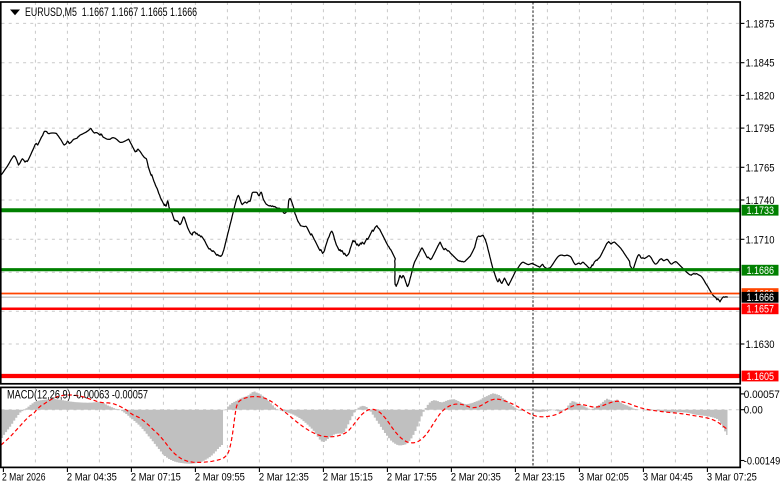  What do you see at coordinates (92, 477) in the screenshot?
I see `svg-text: 2 Mar 04:35` at bounding box center [92, 477].